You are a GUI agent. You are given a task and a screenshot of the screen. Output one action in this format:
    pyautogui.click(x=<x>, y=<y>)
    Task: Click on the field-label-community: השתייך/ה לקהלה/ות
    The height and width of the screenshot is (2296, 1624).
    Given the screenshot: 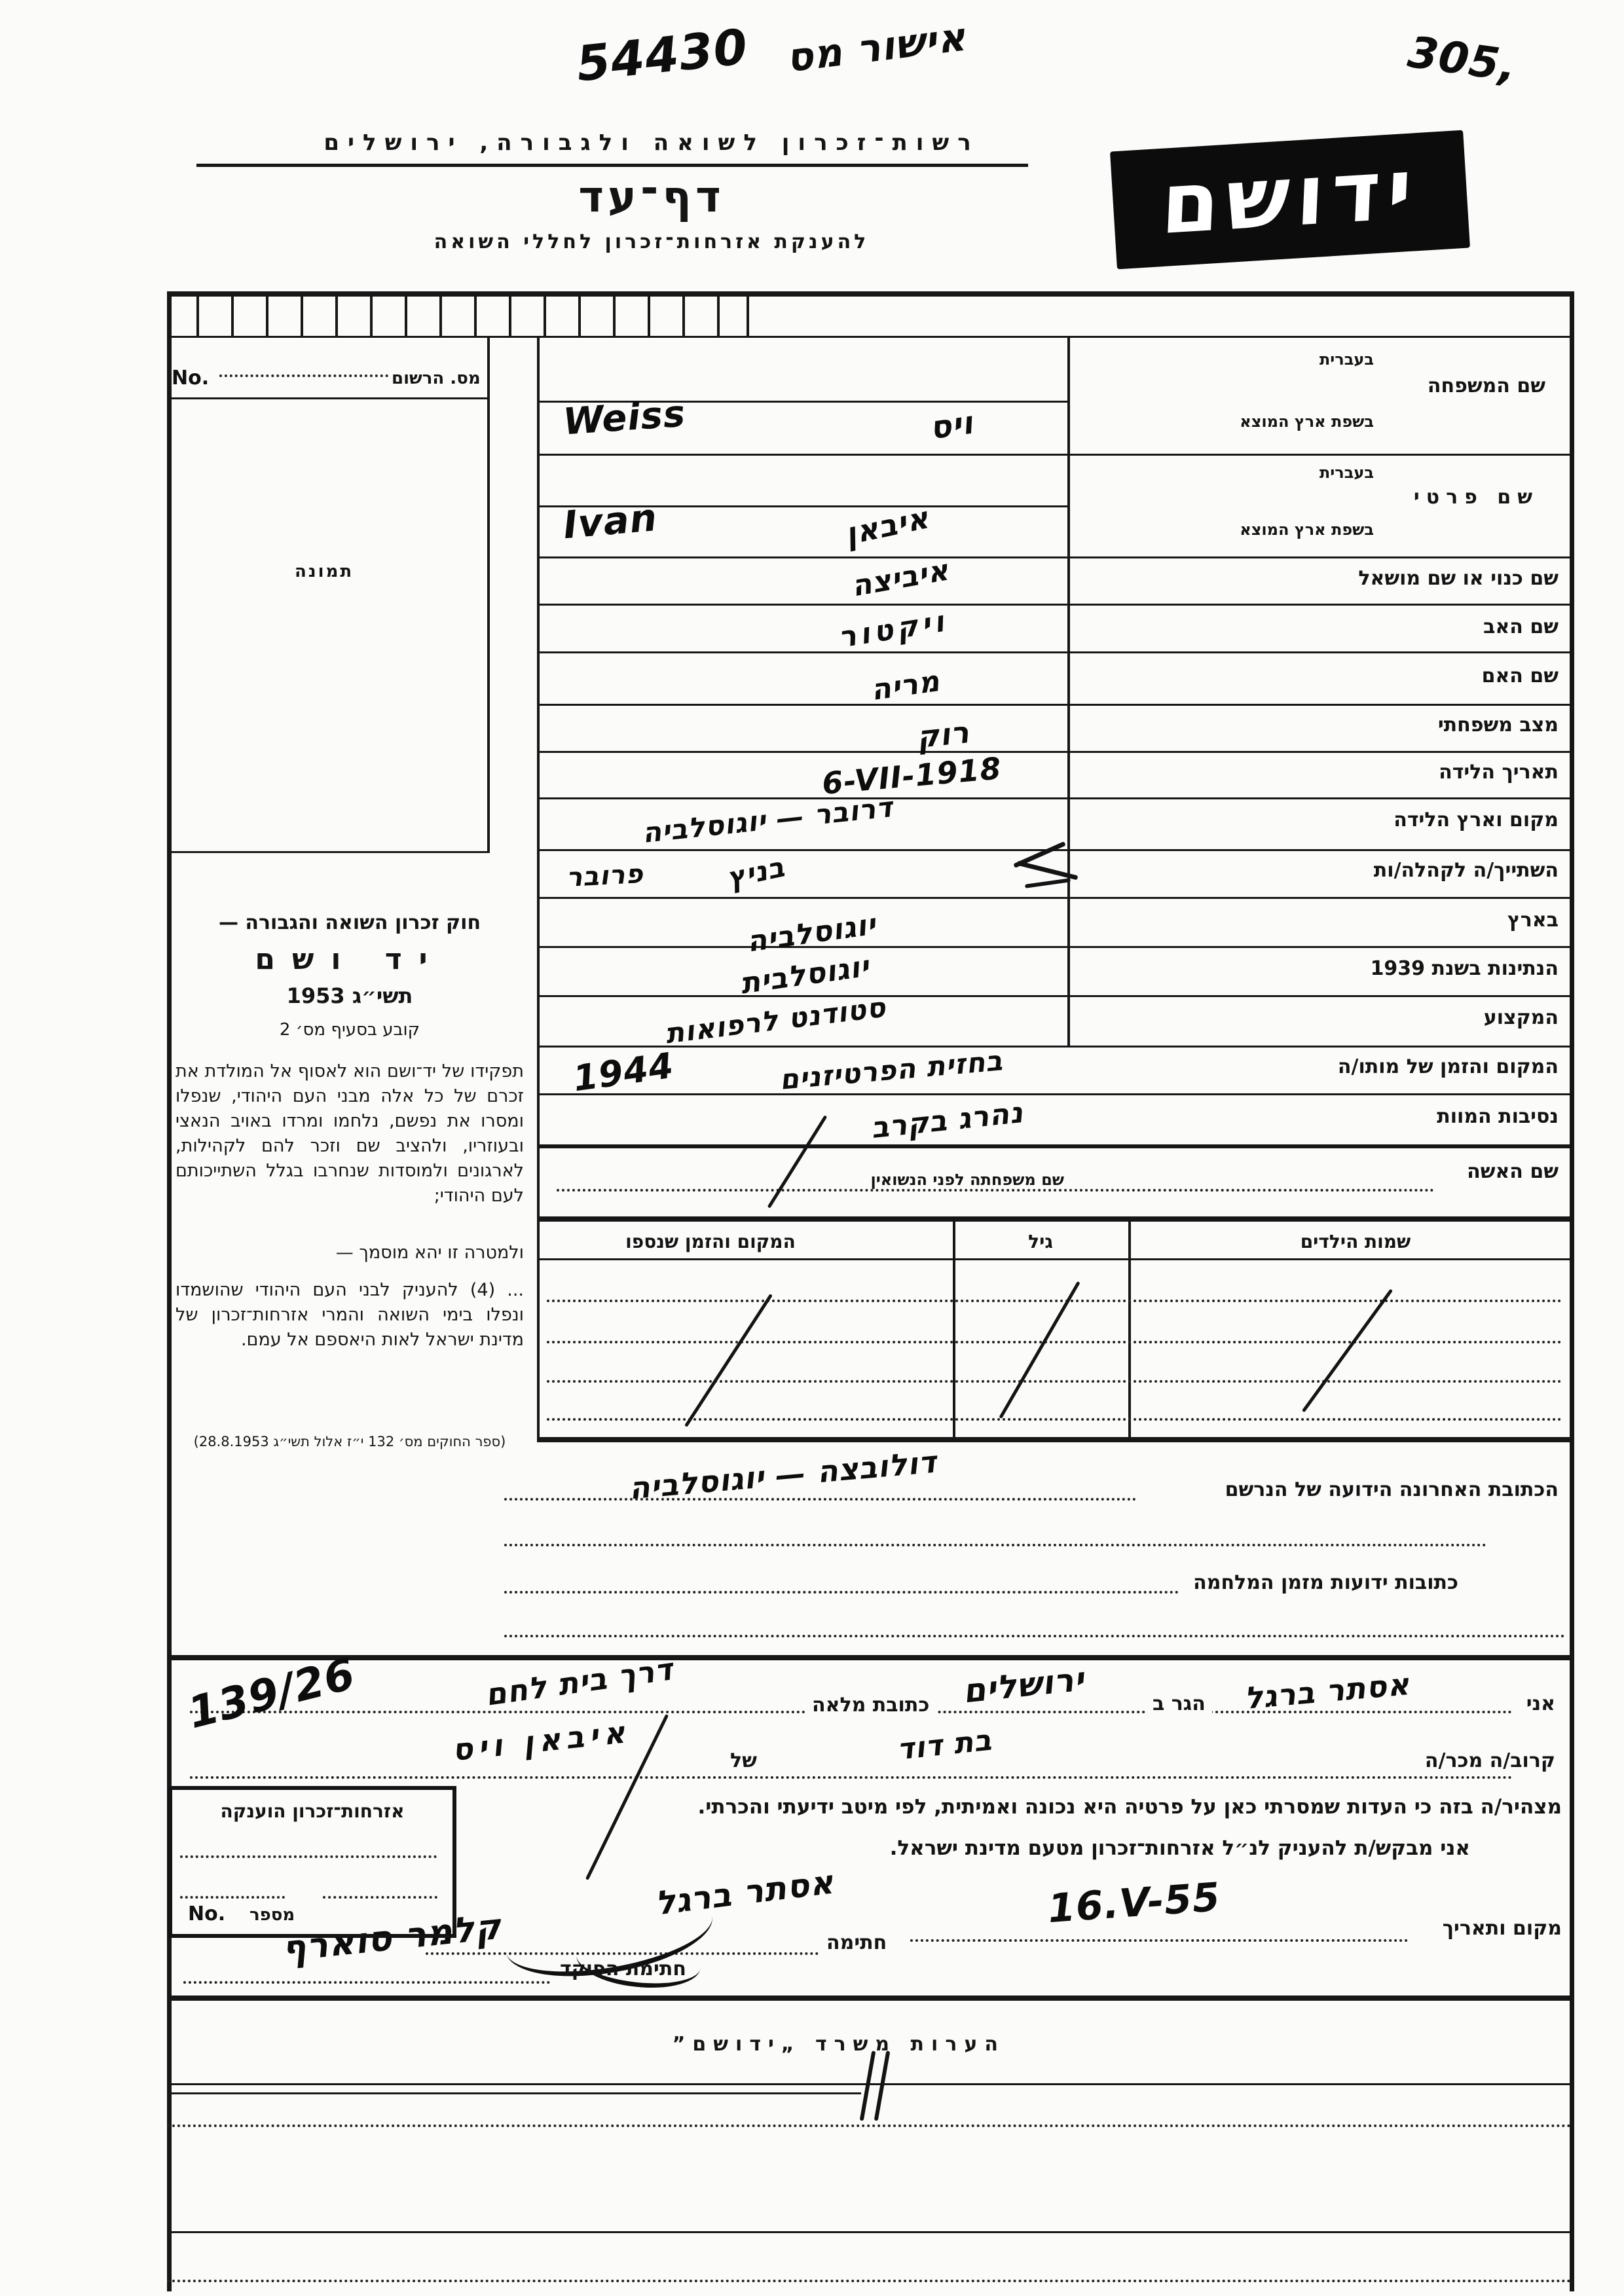 What is the action you would take?
    pyautogui.click(x=1466, y=870)
    